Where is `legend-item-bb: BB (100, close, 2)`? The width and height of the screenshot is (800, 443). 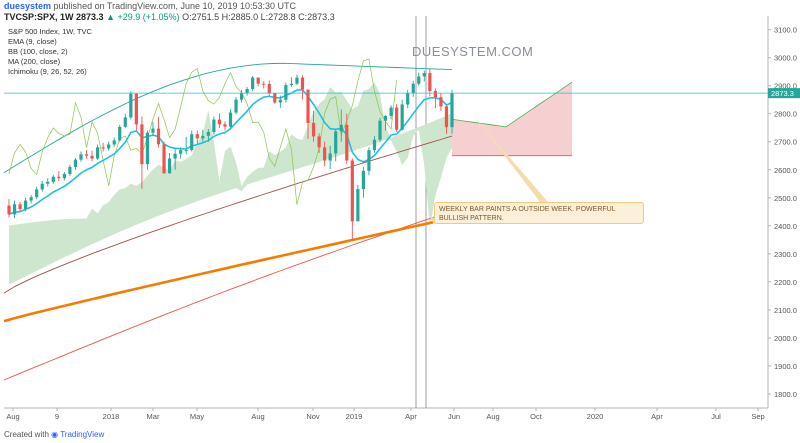
legend-item-bb: BB (100, close, 2) is located at coordinates (38, 51).